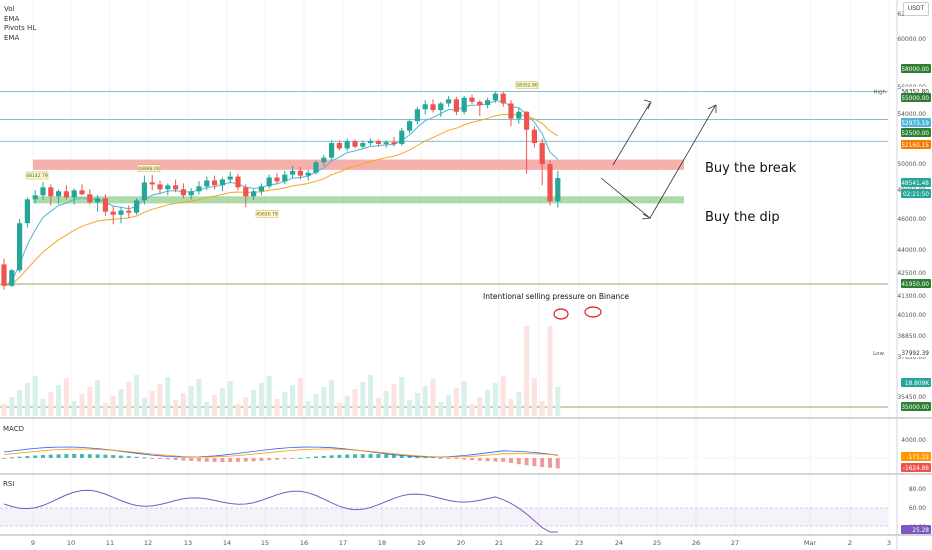  Describe the element at coordinates (916, 382) in the screenshot. I see `volume-badge: 18.809K` at that location.